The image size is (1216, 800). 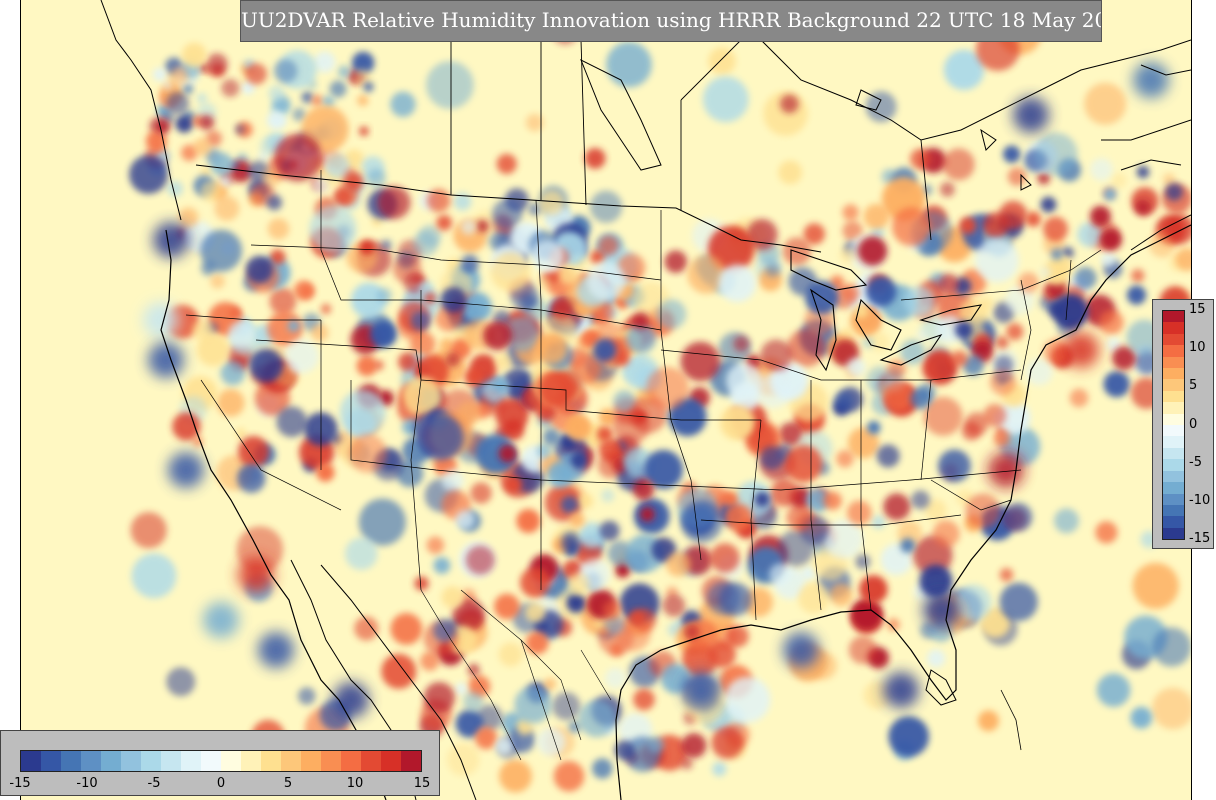 What do you see at coordinates (1195, 462) in the screenshot?
I see `vertical-colorbar-tick: -5` at bounding box center [1195, 462].